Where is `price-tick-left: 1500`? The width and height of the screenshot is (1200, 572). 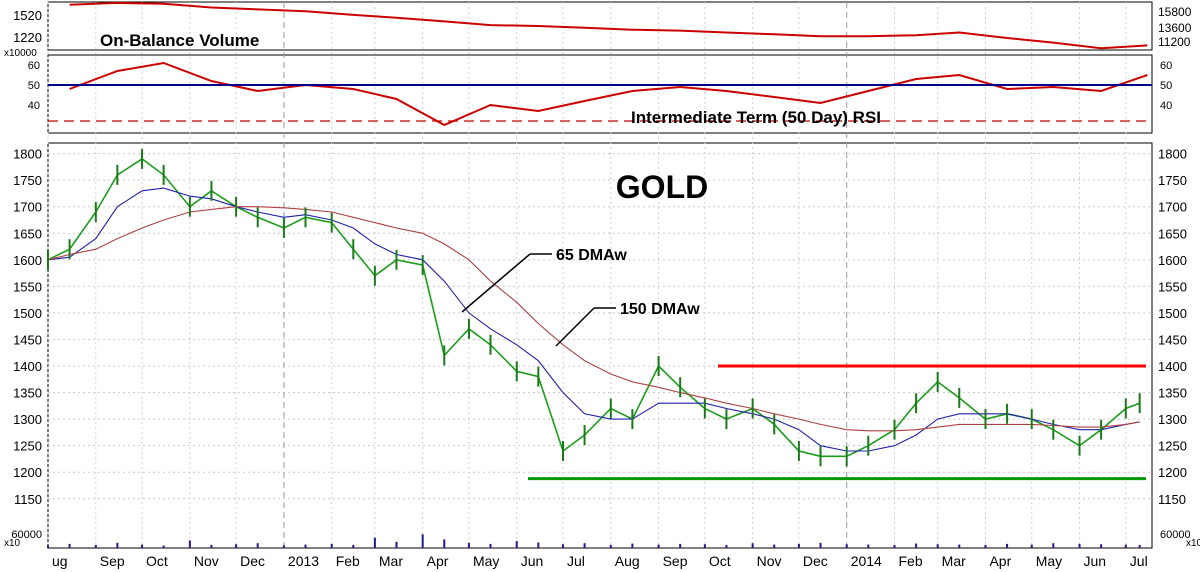
price-tick-left: 1500 is located at coordinates (27, 313).